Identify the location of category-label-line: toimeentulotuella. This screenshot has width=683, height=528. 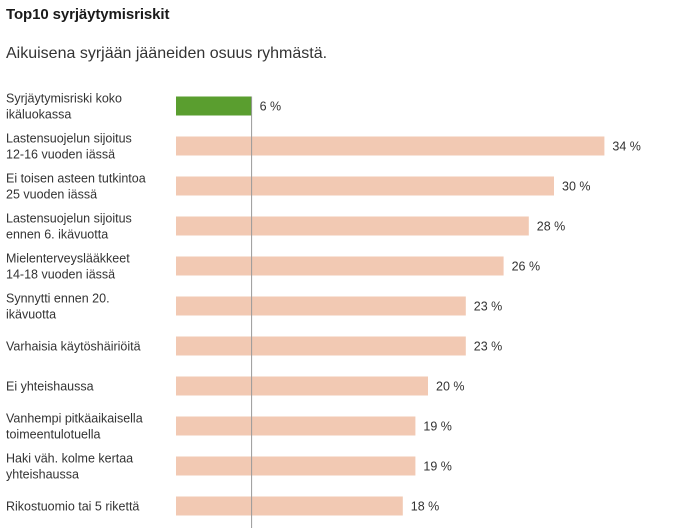
(53, 435).